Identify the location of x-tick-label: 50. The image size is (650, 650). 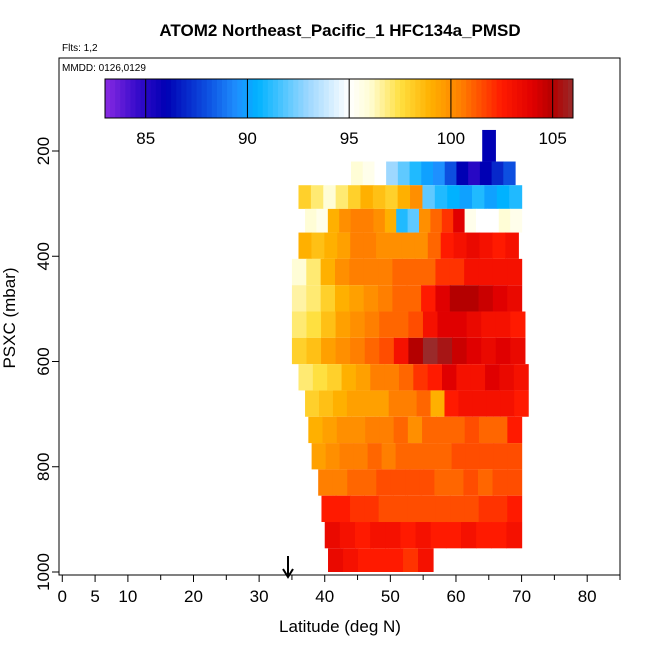
(390, 596).